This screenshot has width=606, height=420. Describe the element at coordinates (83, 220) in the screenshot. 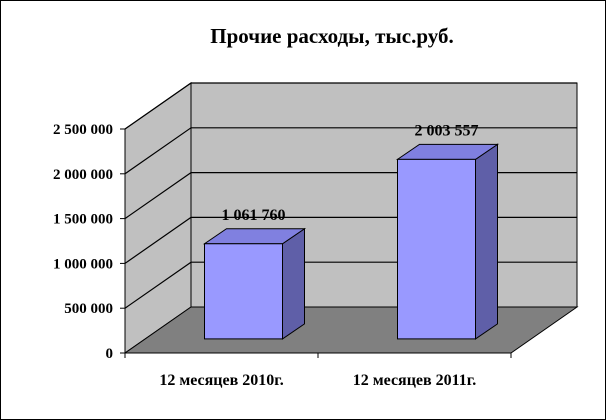

I see `y-tick-label: 1 500 000` at that location.